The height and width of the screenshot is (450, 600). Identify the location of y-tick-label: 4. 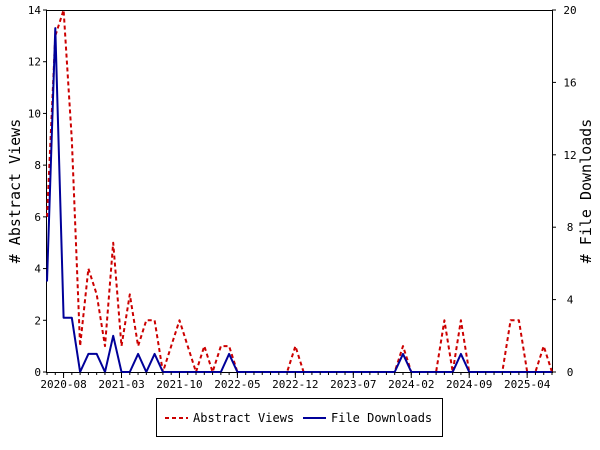
(37, 269).